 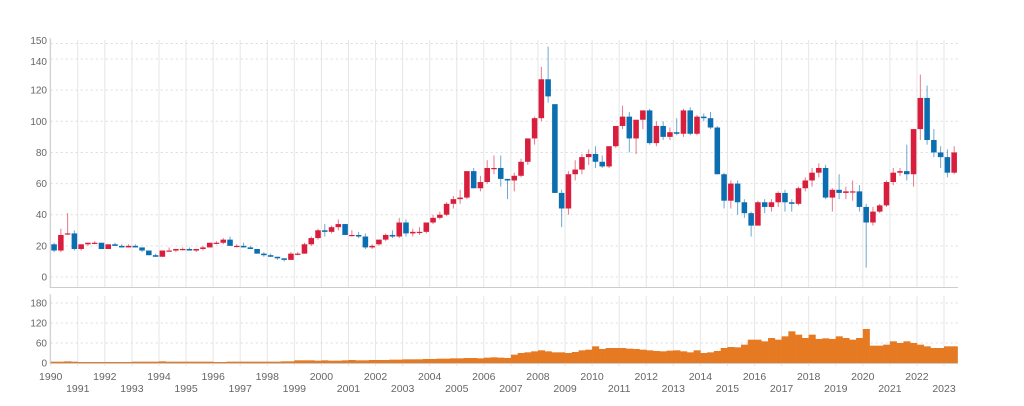 I want to click on price-tick-label: 150, so click(x=38, y=41).